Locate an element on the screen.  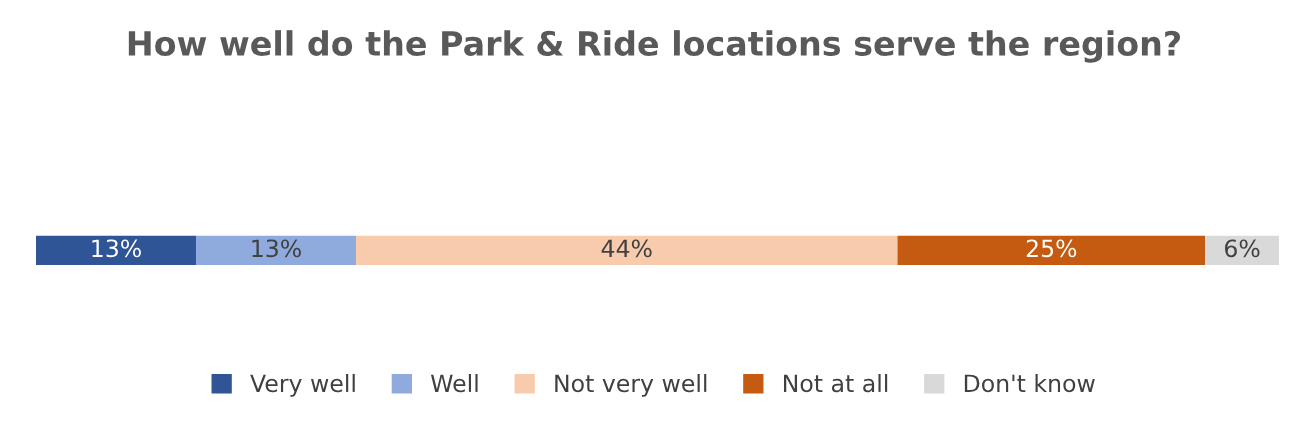
data-label: 6% is located at coordinates (1242, 248).